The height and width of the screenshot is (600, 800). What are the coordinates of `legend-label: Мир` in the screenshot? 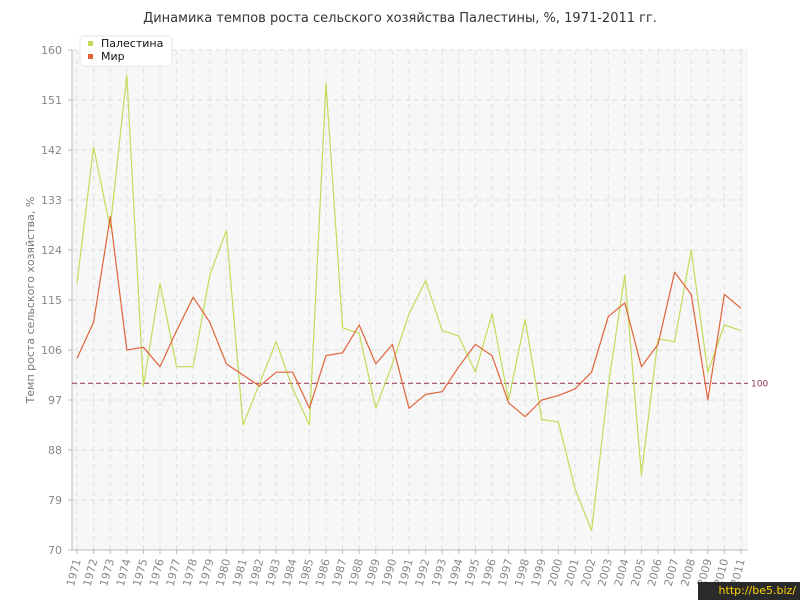 It's located at (113, 56).